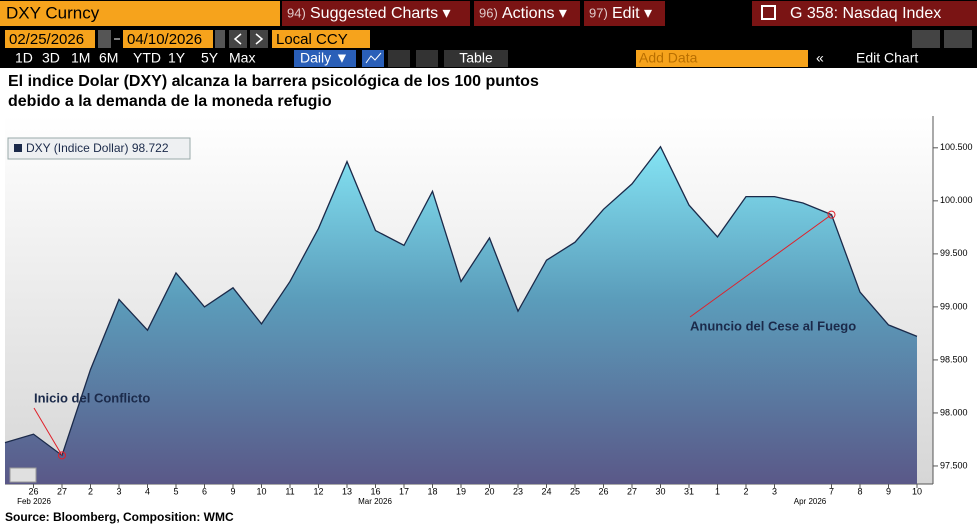  I want to click on prev-btn, so click(238, 39).